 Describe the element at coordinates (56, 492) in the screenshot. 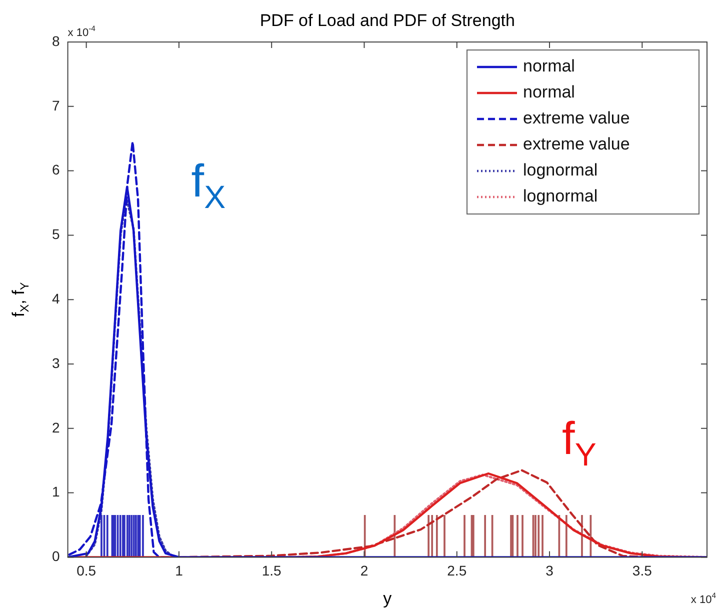

I see `y-tick-label: 1` at that location.